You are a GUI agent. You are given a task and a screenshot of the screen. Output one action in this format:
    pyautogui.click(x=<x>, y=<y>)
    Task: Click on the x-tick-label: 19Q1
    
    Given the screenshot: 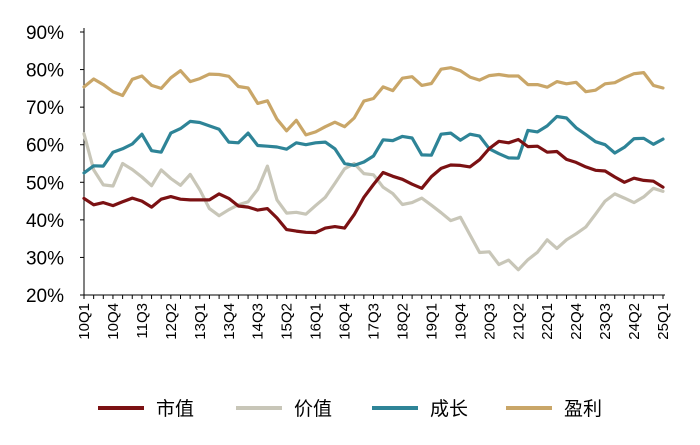 What is the action you would take?
    pyautogui.click(x=431, y=321)
    